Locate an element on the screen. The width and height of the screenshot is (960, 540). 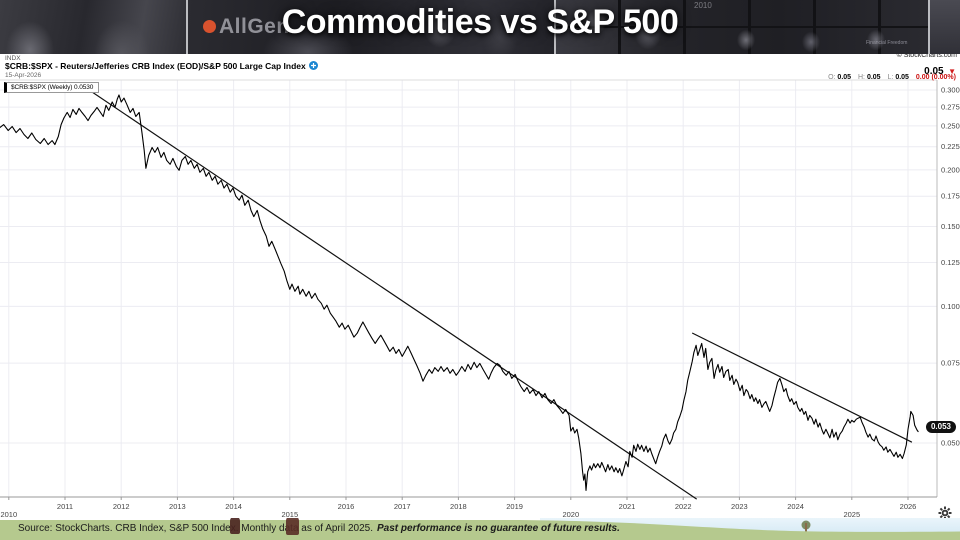
svg-text: 2013 is located at coordinates (177, 506).